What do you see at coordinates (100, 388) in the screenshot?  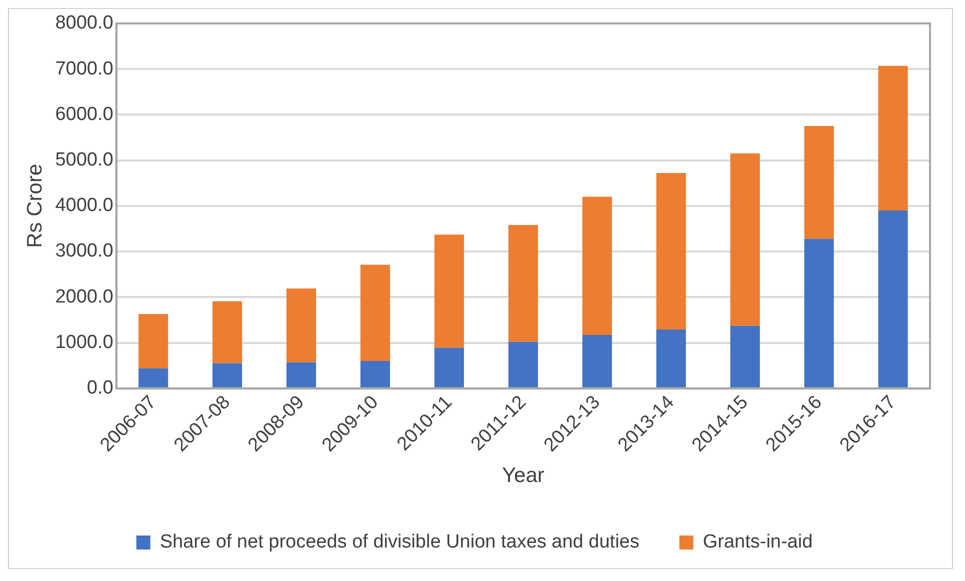 I see `y-tick-label: 0.0` at bounding box center [100, 388].